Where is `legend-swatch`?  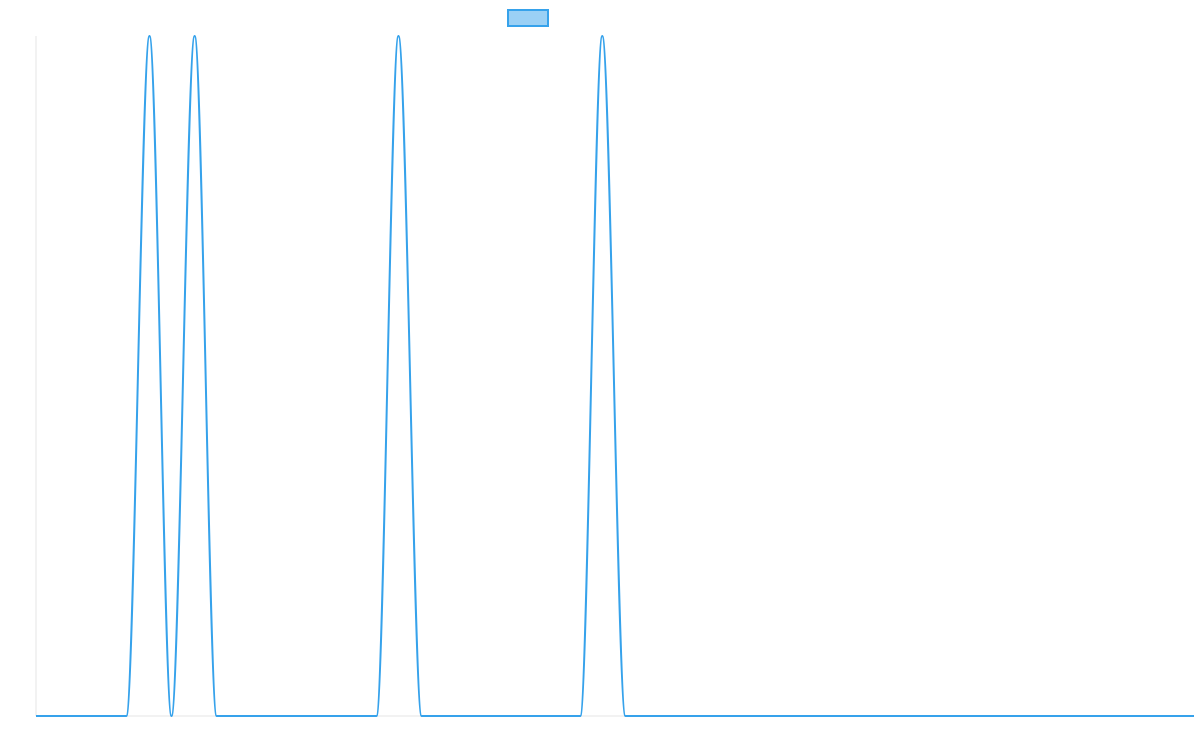
legend-swatch is located at coordinates (528, 18).